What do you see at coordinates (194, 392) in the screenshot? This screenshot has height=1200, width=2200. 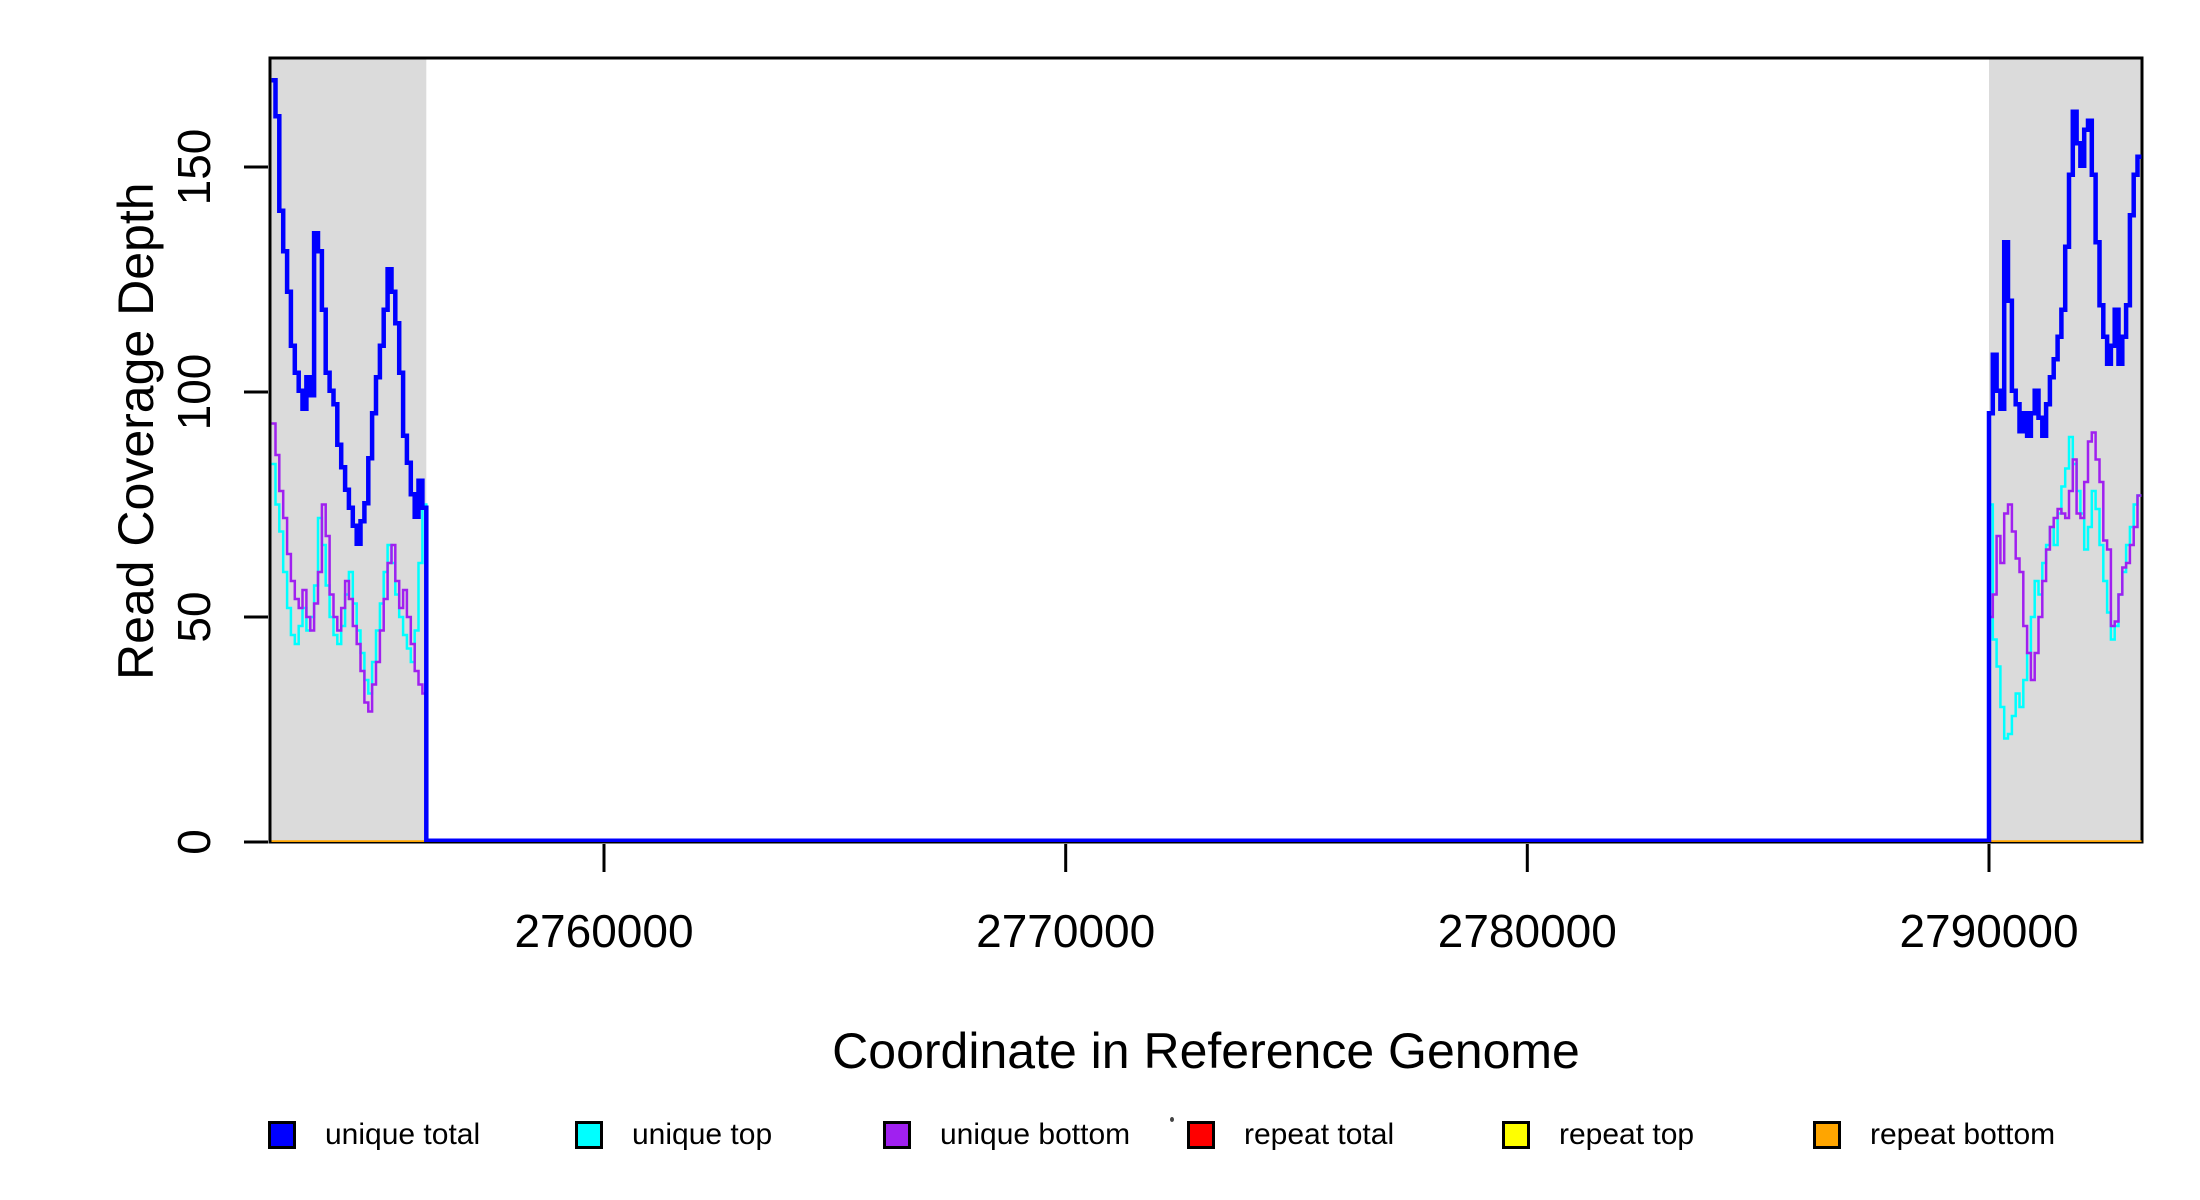 I see `y-axis-tick-label: 100` at bounding box center [194, 392].